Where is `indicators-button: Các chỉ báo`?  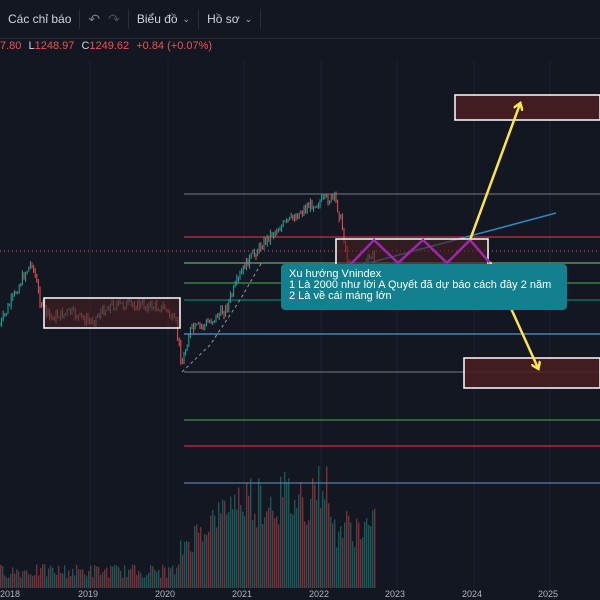 indicators-button: Các chỉ báo is located at coordinates (39, 19).